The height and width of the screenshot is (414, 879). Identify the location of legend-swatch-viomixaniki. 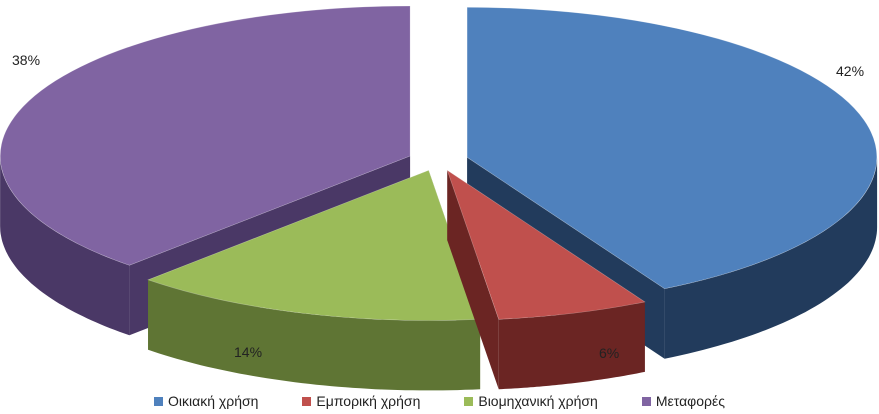
(469, 401).